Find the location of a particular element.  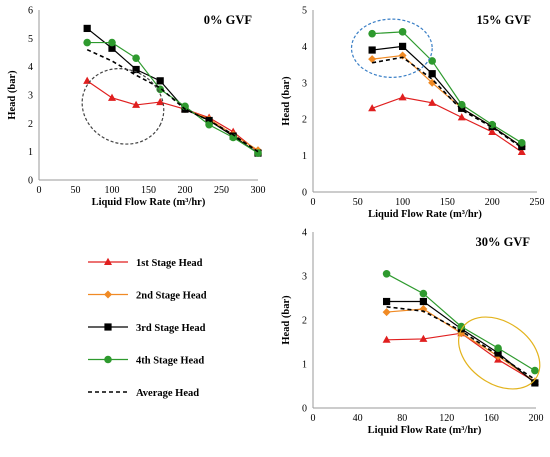

legend-item-4th-stage-head: 4th Stage Head is located at coordinates (146, 361).